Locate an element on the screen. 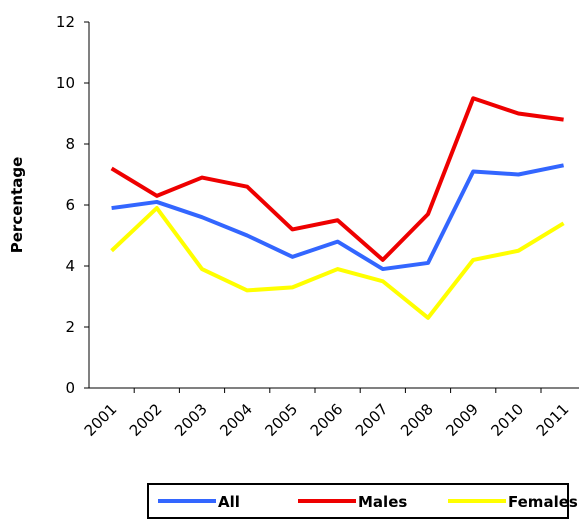 This screenshot has width=579, height=523. y-tick-label: 2 is located at coordinates (70, 327).